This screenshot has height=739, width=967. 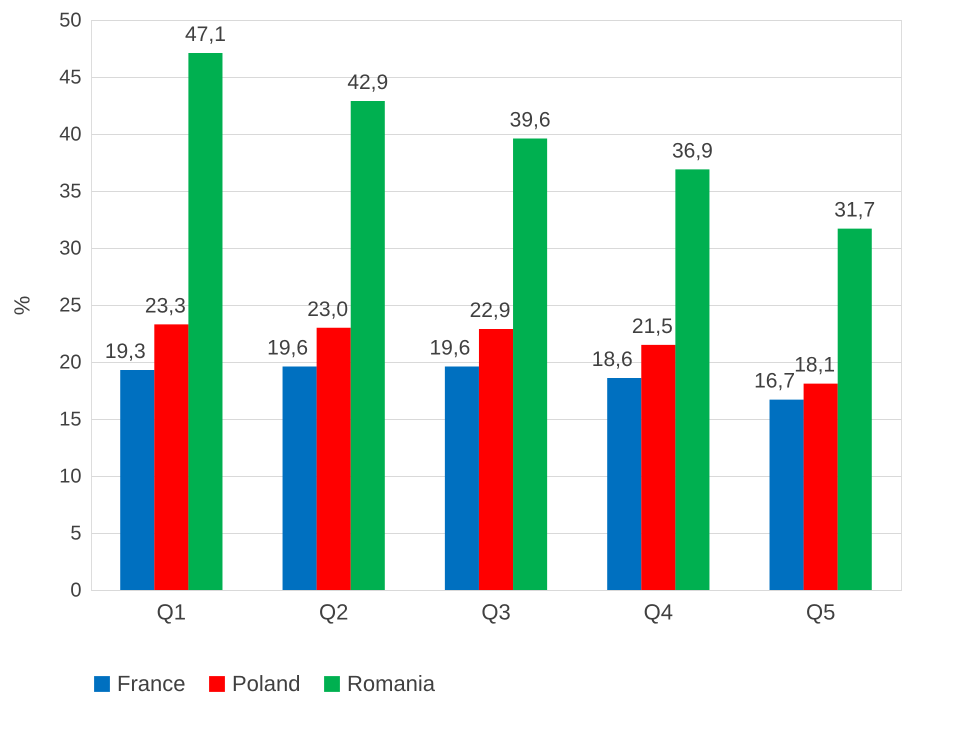 What do you see at coordinates (70, 191) in the screenshot?
I see `y-tick-label: 35` at bounding box center [70, 191].